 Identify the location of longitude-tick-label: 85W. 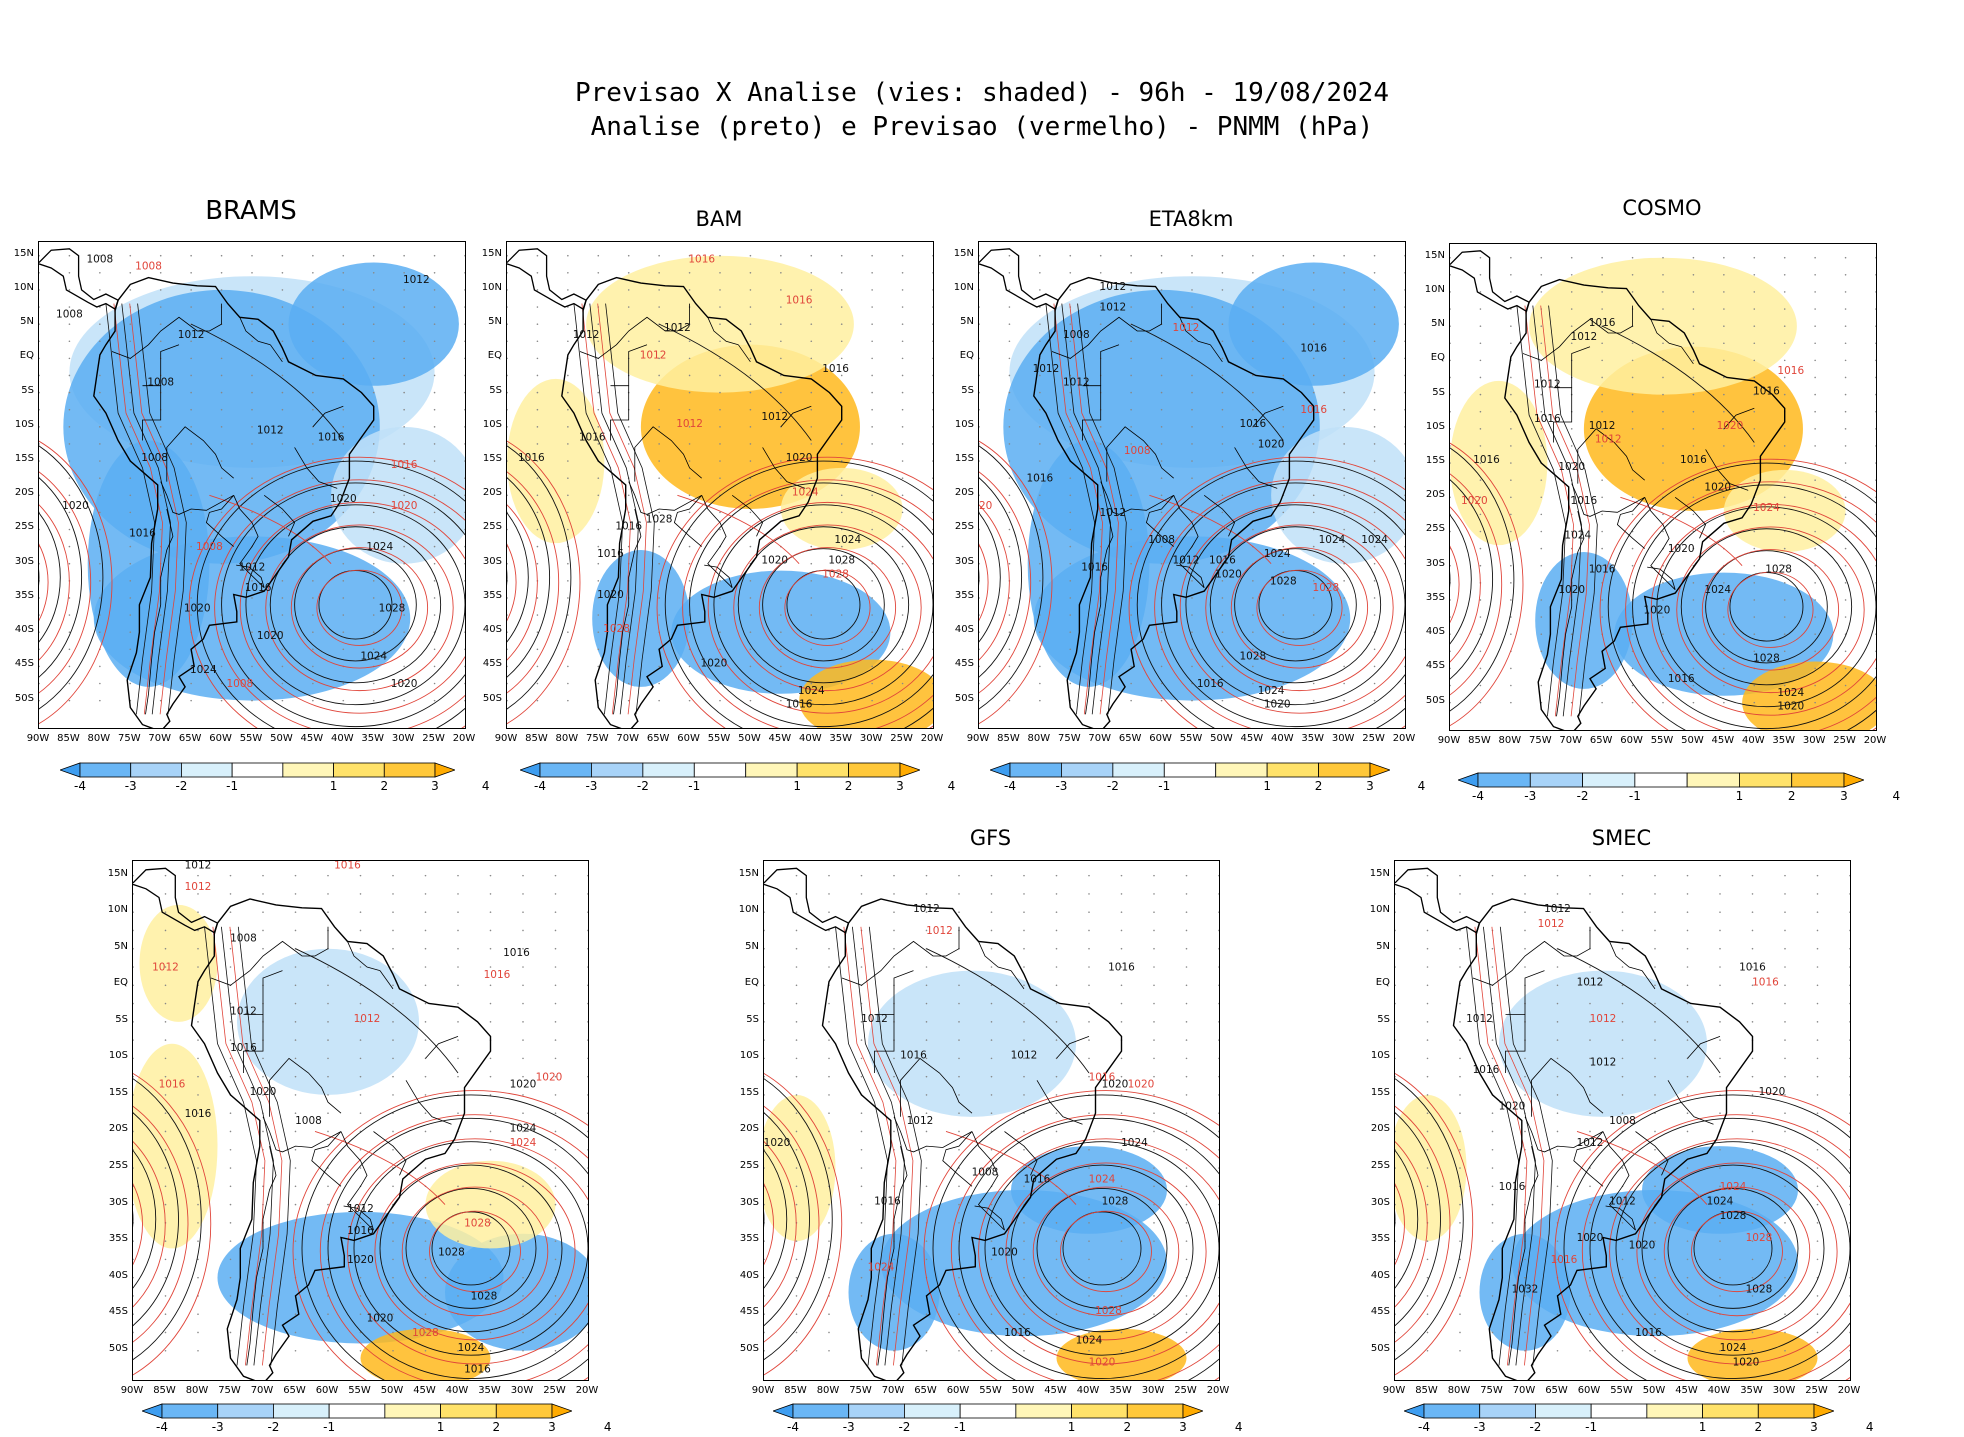
(536, 738).